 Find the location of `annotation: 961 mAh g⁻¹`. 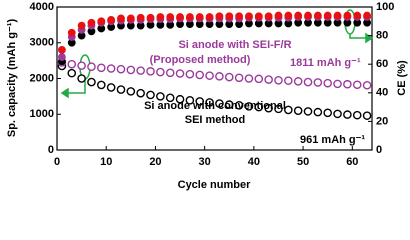

annotation: 961 mAh g⁻¹ is located at coordinates (332, 140).